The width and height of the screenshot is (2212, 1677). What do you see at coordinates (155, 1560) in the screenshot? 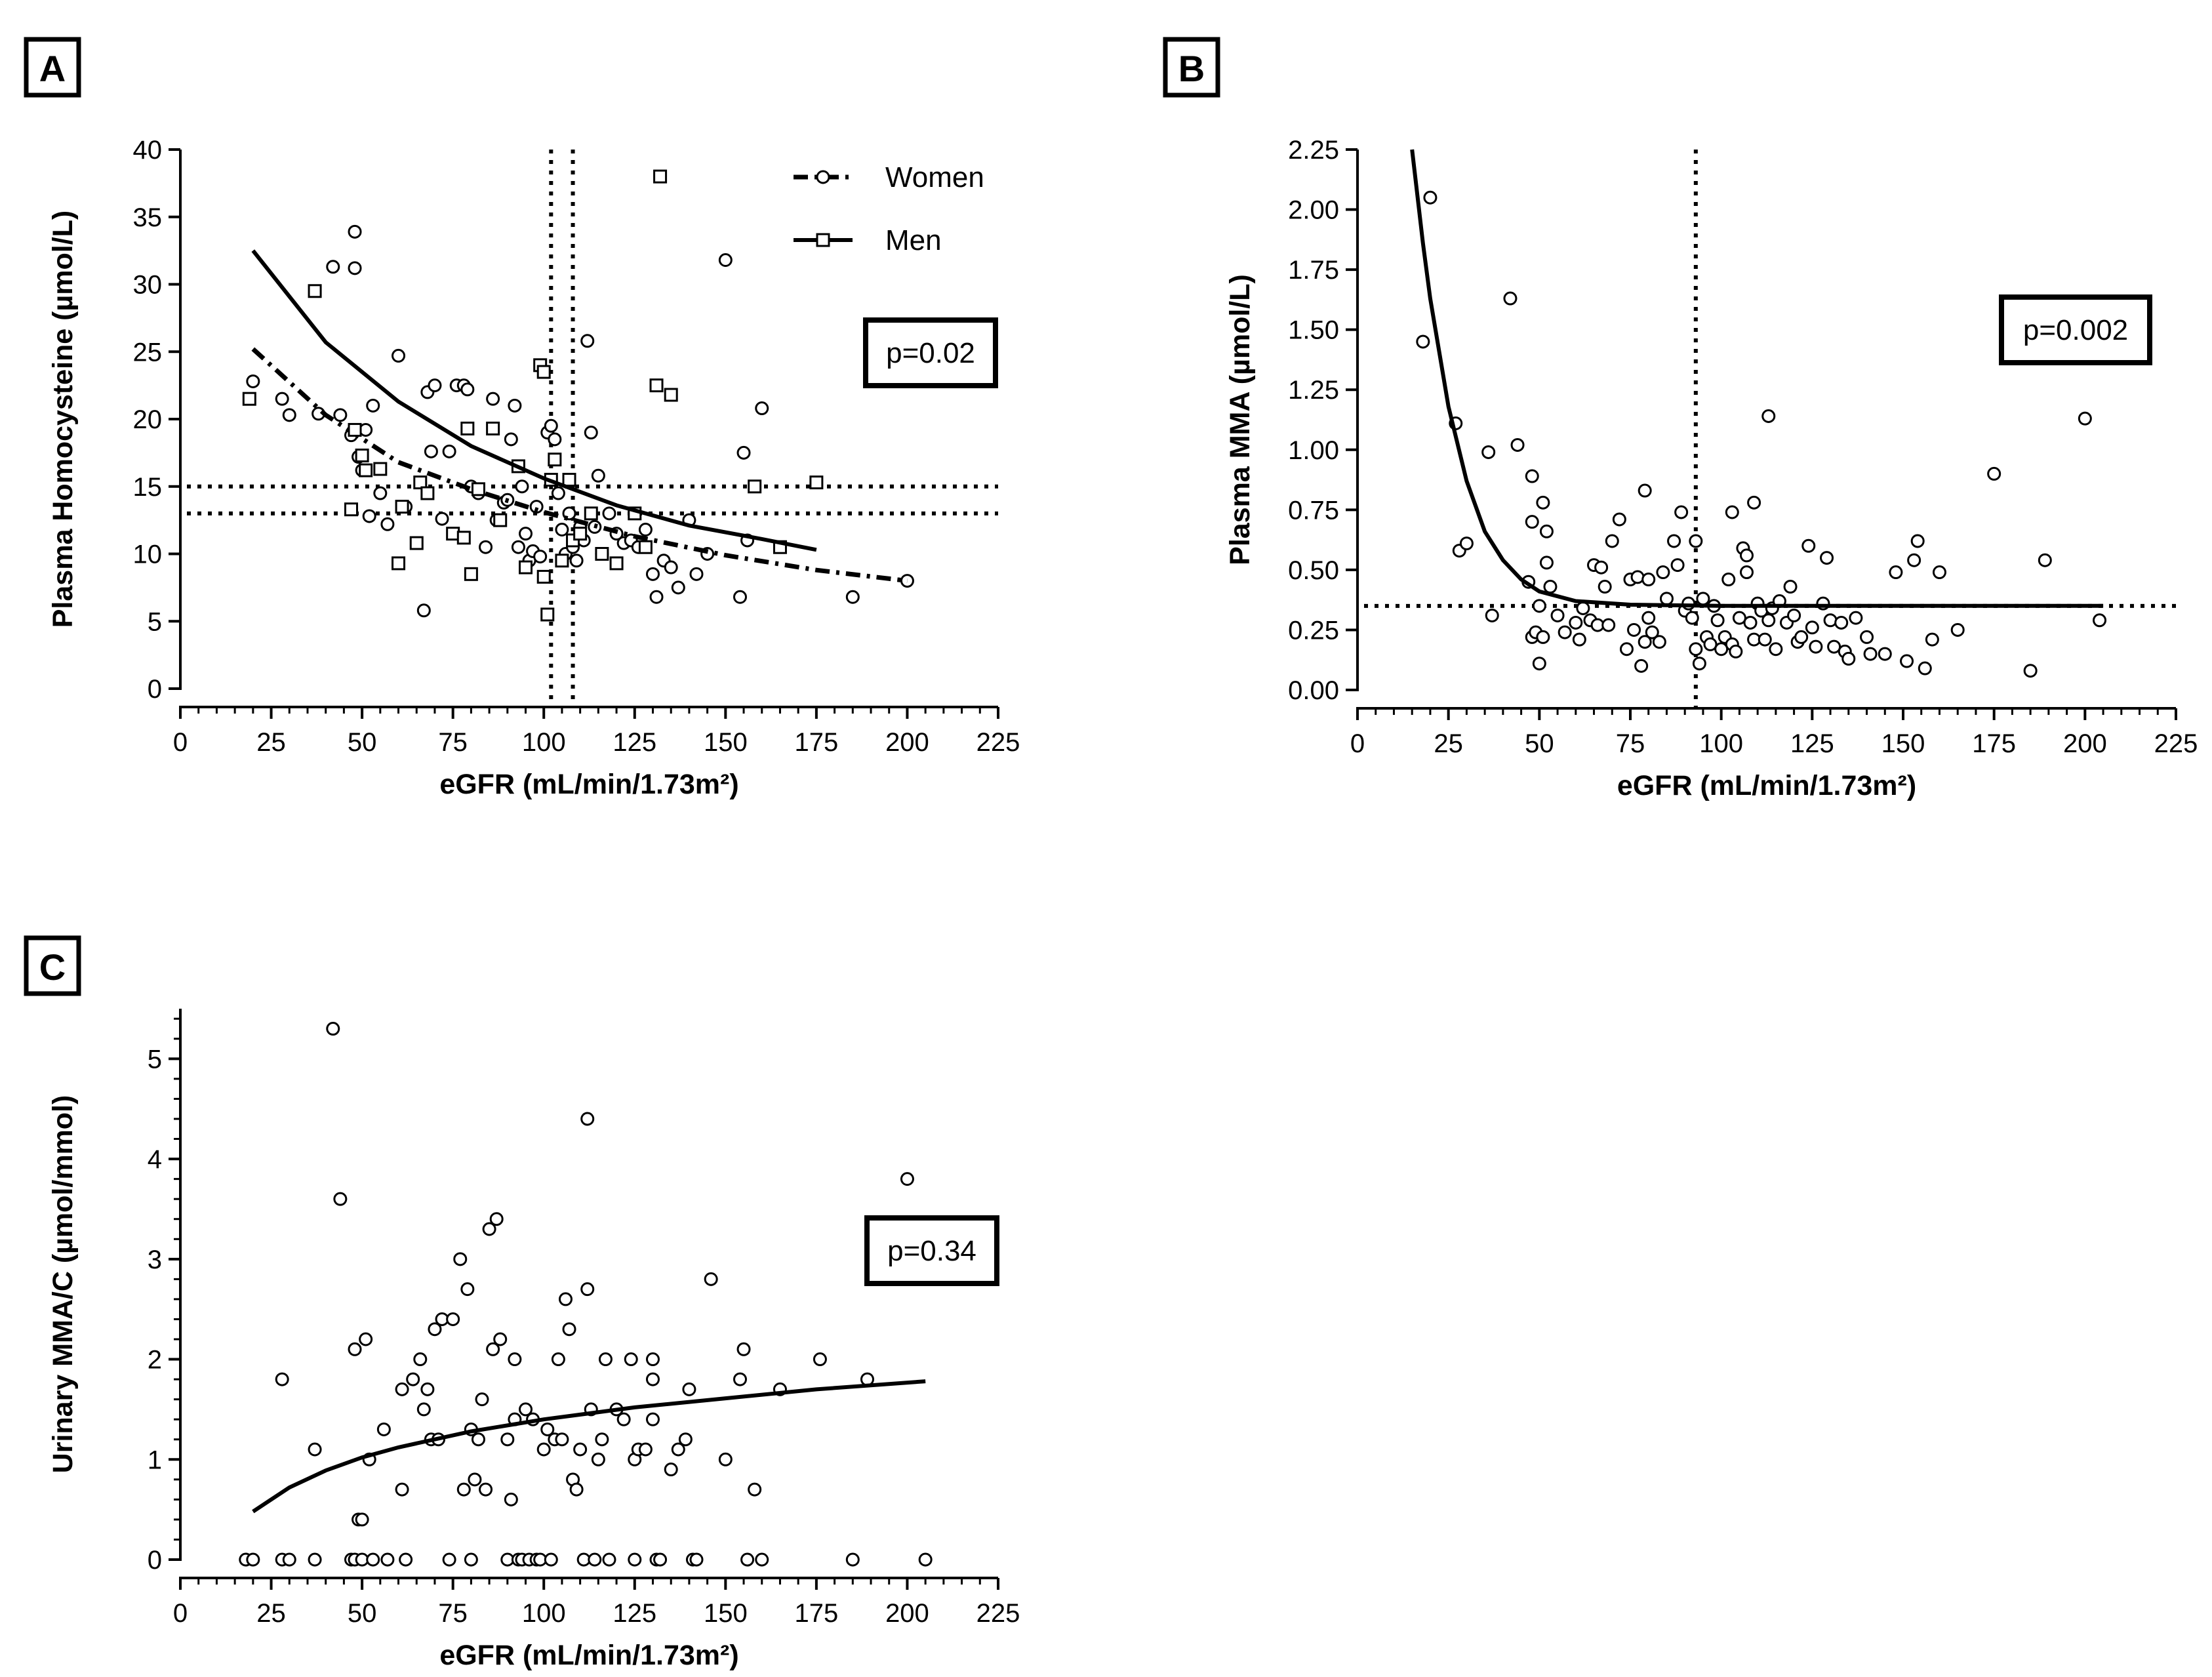
I see `y-tick-label: 0` at bounding box center [155, 1560].